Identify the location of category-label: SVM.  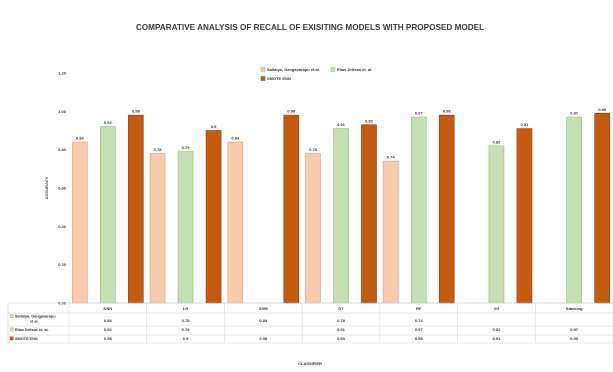
(263, 308).